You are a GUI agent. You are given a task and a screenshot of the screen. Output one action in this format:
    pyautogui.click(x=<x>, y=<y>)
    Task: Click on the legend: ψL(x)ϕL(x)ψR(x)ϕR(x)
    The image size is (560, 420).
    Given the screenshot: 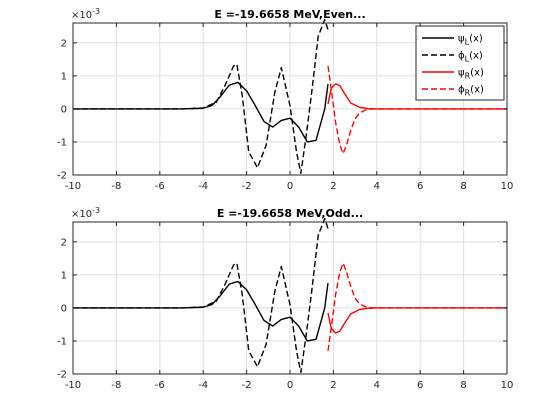 What is the action you would take?
    pyautogui.click(x=460, y=63)
    